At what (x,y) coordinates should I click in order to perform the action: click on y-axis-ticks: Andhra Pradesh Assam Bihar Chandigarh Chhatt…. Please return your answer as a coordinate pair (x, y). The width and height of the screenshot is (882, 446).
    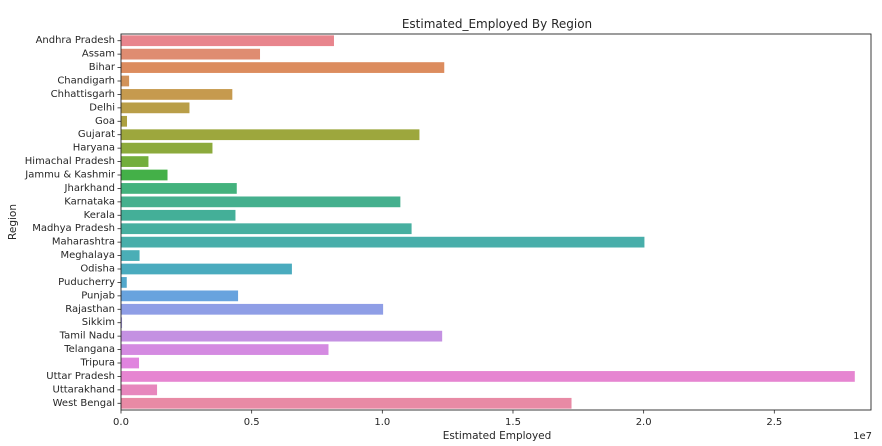
    Looking at the image, I should click on (72, 222).